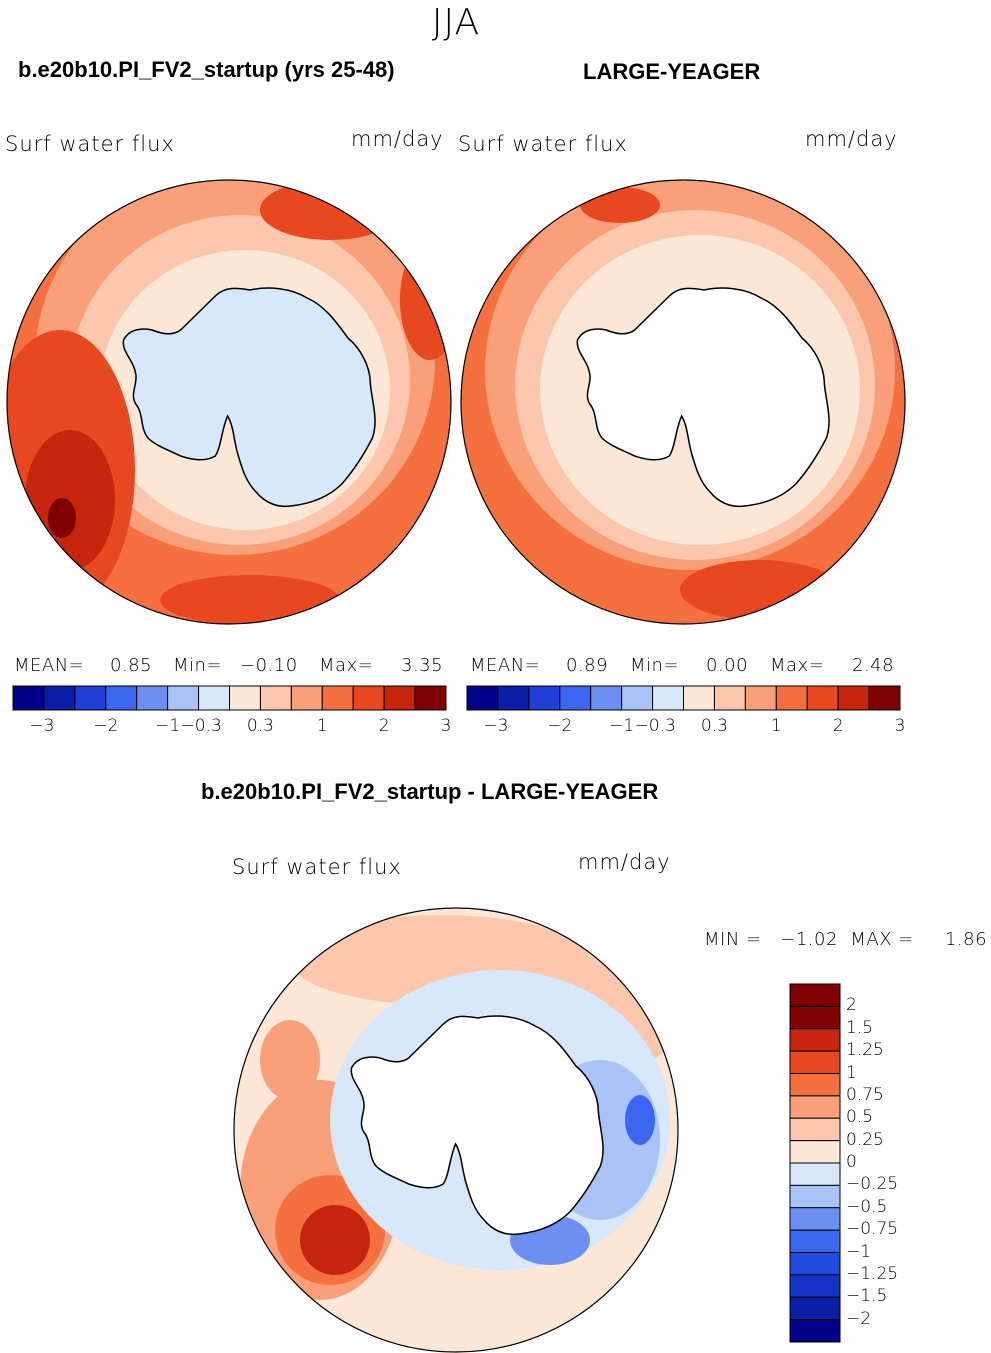 The height and width of the screenshot is (1353, 991). I want to click on colorbar-tick-label: 0, so click(851, 1162).